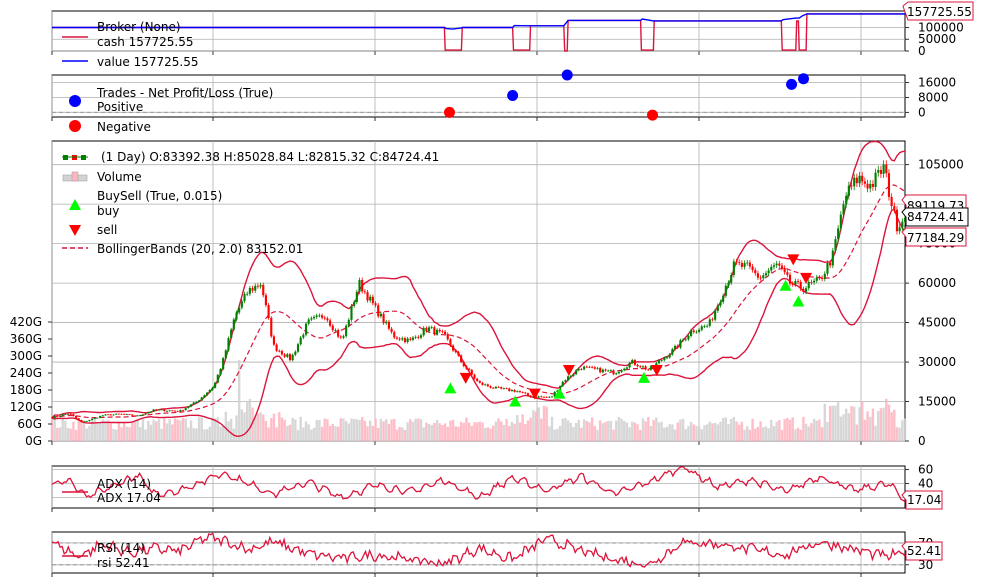 This screenshot has width=981, height=586. Describe the element at coordinates (478, 21) in the screenshot. I see `line-value` at that location.